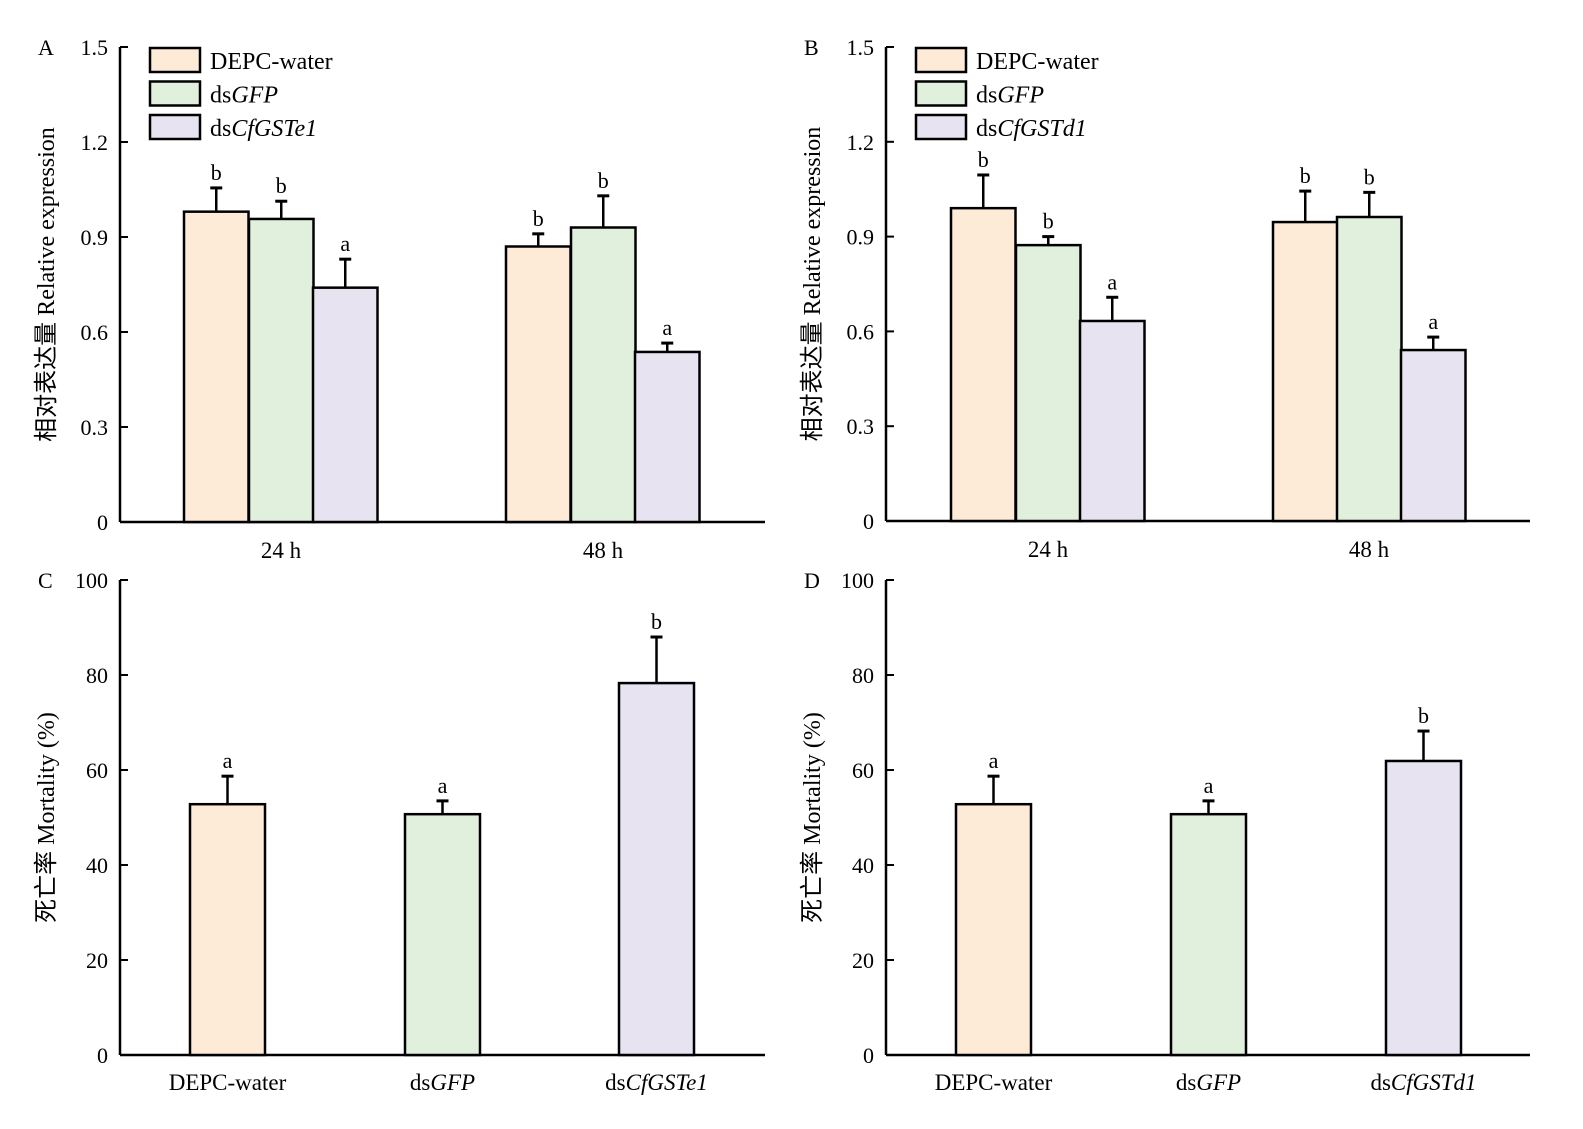 Image resolution: width=1583 pixels, height=1129 pixels. I want to click on panel-label: D, so click(812, 580).